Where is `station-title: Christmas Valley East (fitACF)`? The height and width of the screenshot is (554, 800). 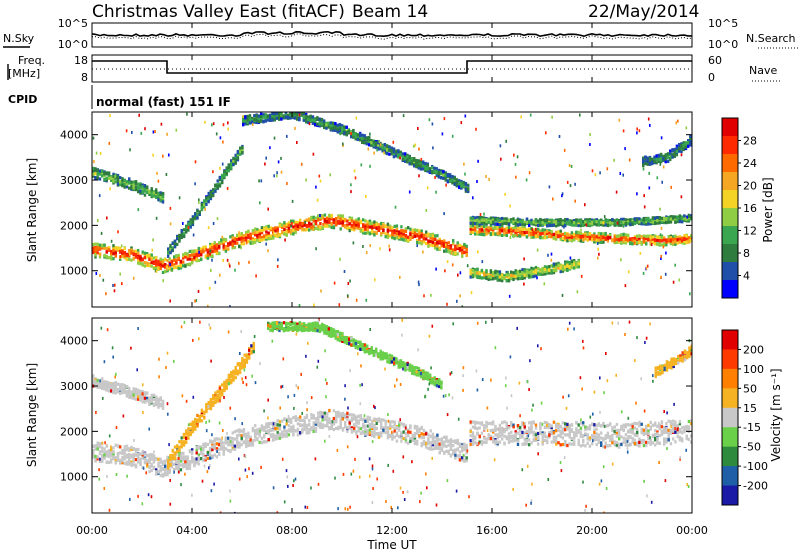
station-title: Christmas Valley East (fitACF) is located at coordinates (218, 12).